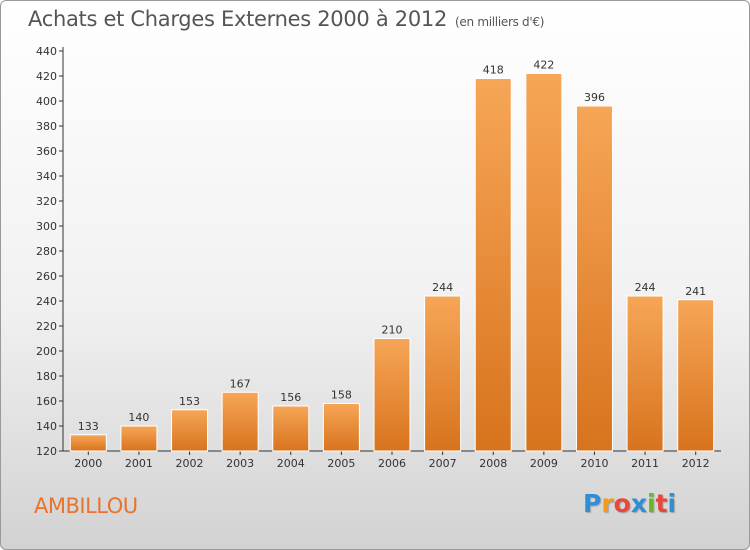 Image resolution: width=750 pixels, height=550 pixels. I want to click on data-label-2011: 244, so click(645, 287).